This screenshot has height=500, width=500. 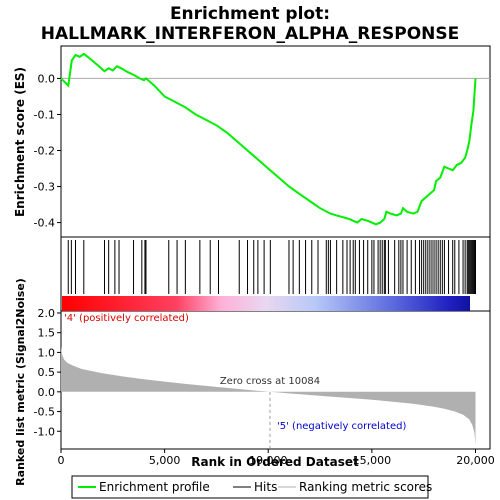 What do you see at coordinates (365, 487) in the screenshot?
I see `legend-metric-label: Ranking metric scores` at bounding box center [365, 487].